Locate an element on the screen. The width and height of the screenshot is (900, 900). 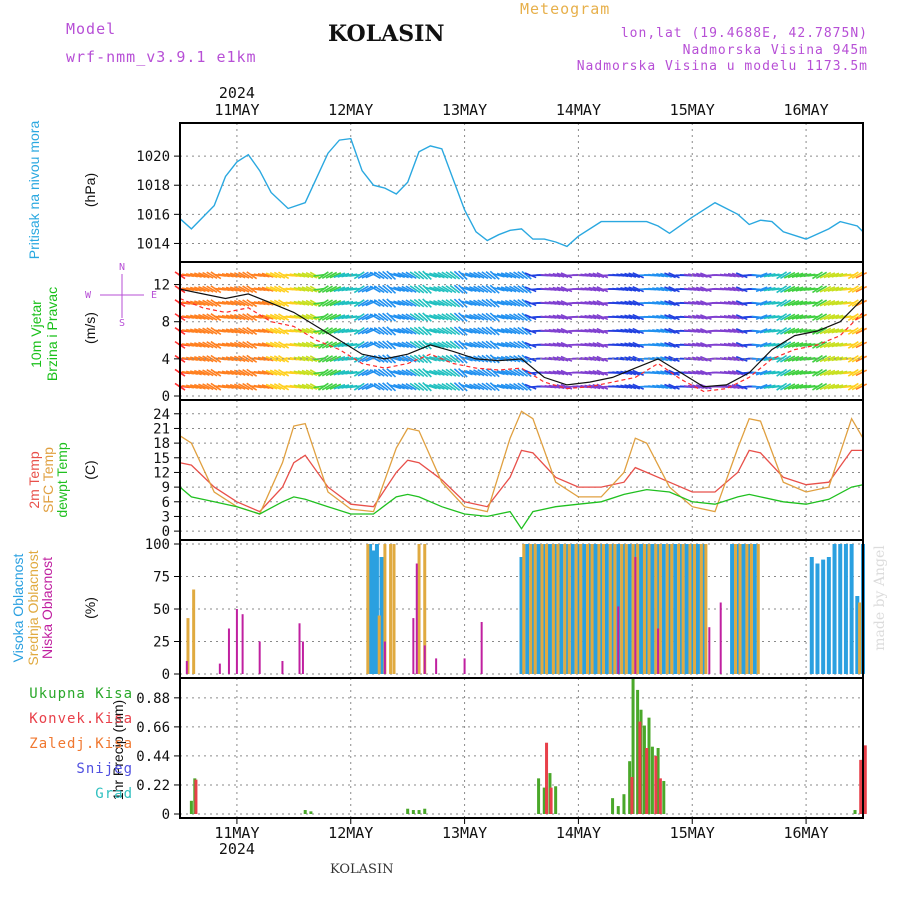
day-label-top: 16MAY is located at coordinates (806, 110).